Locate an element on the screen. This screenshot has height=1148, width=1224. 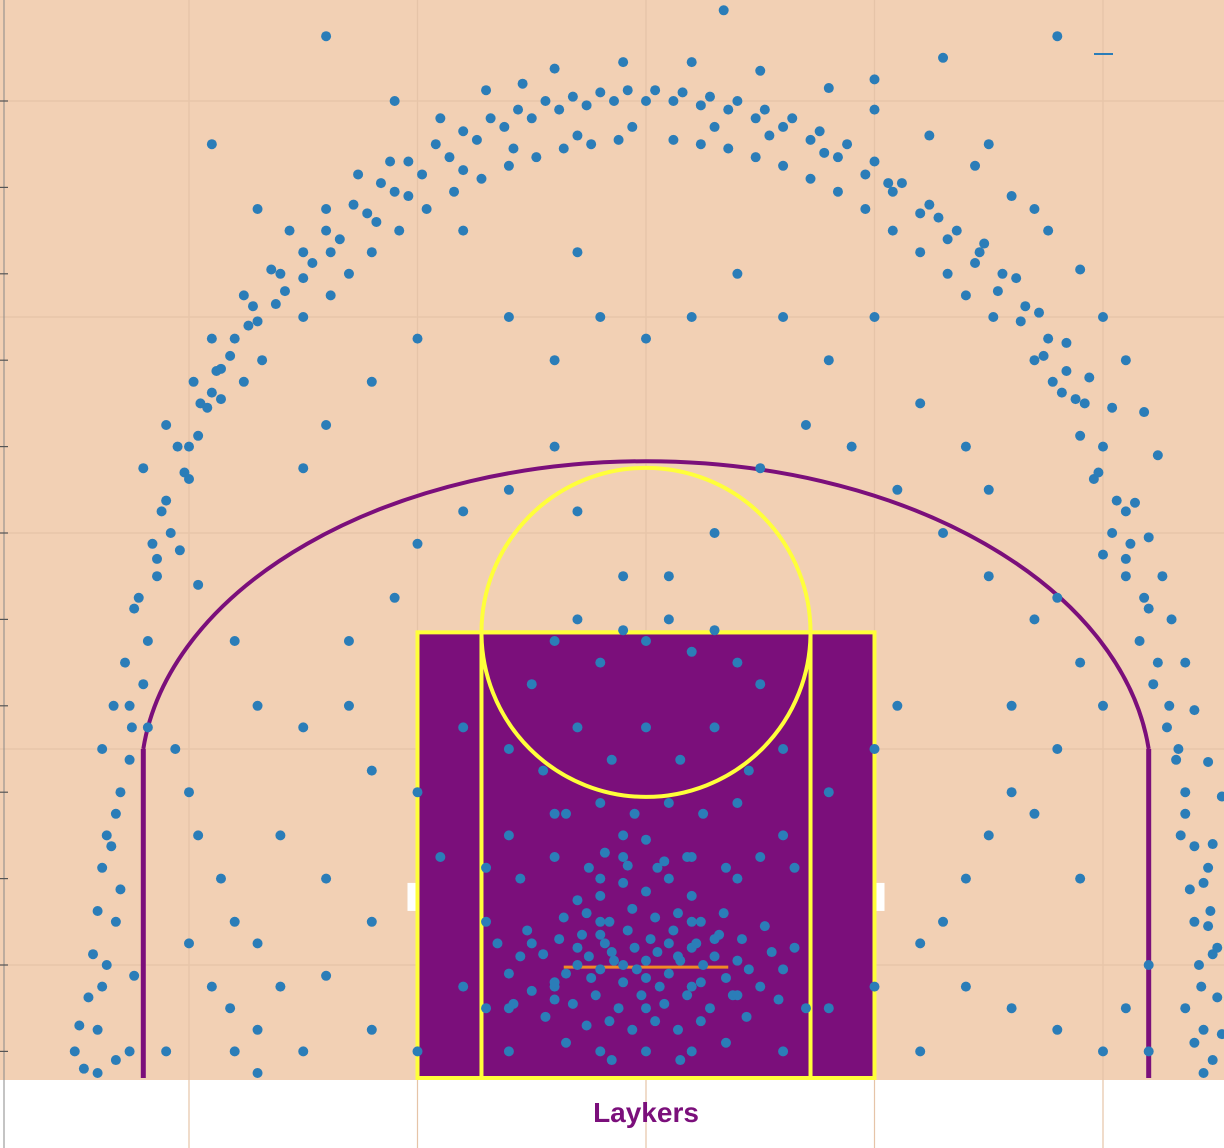
lane-marker-right is located at coordinates (881, 897).